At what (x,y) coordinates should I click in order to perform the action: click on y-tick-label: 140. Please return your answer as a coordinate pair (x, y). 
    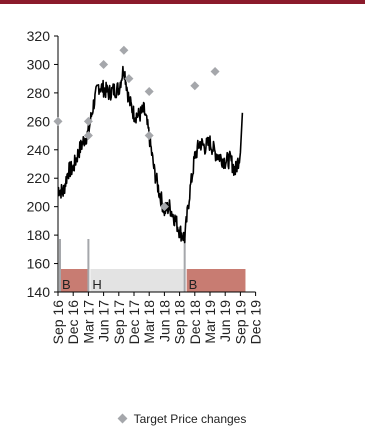
    Looking at the image, I should click on (39, 292).